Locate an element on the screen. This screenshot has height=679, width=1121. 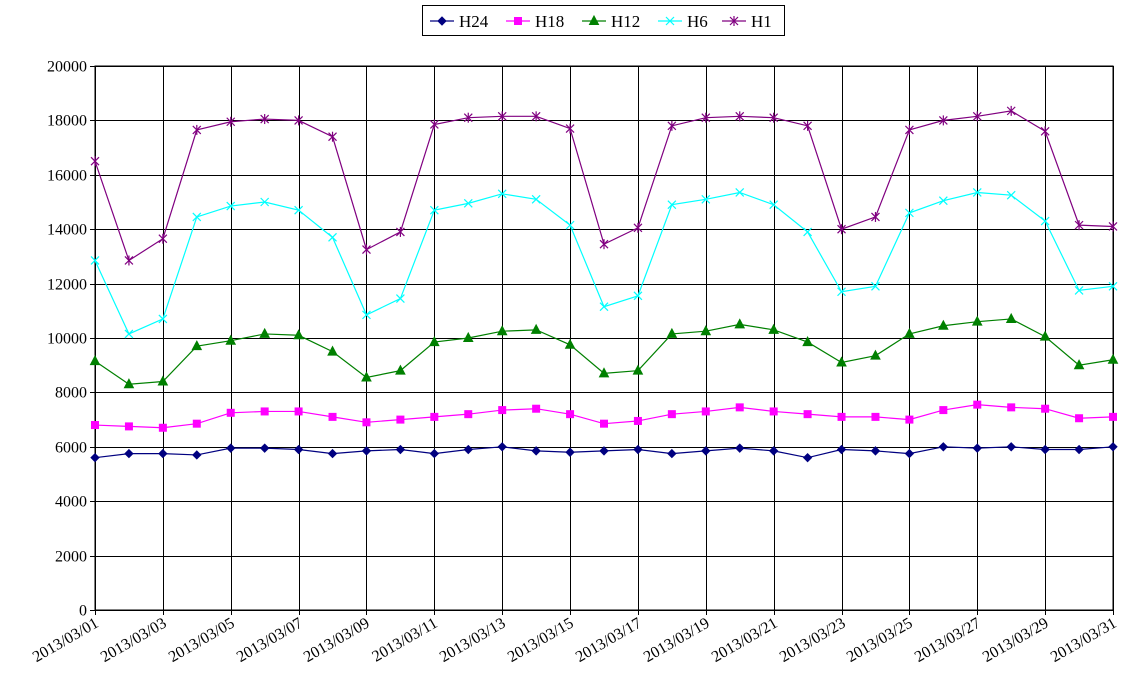
y-tick-label: 12000 is located at coordinates (67, 285).